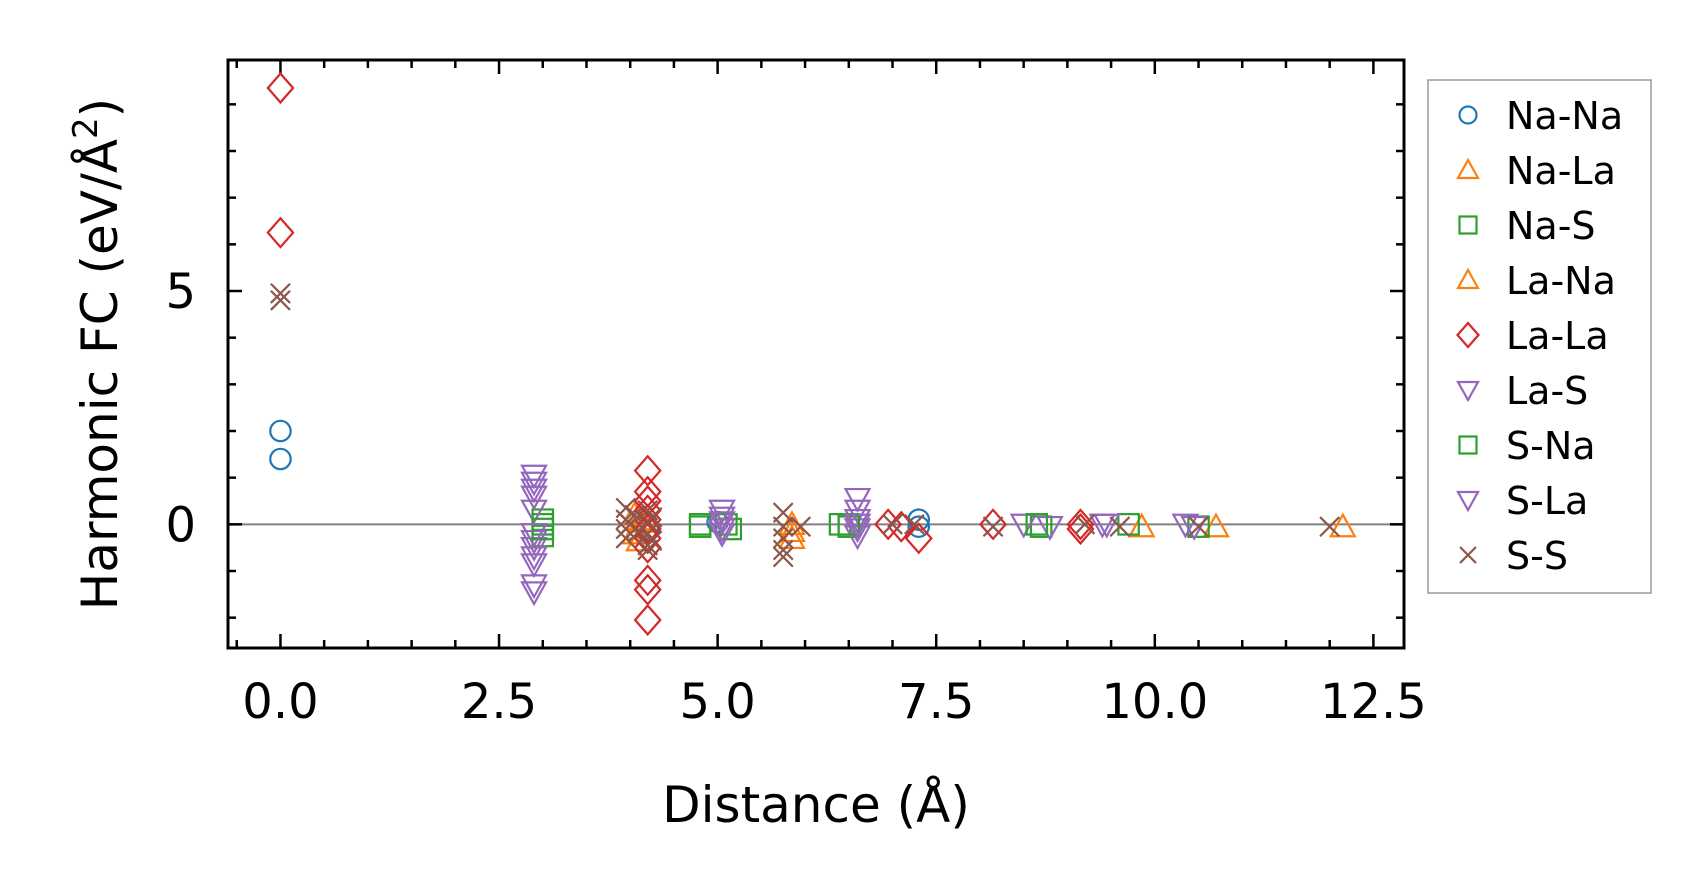 The image size is (1689, 883). Describe the element at coordinates (1557, 336) in the screenshot. I see `legend-label: La-La` at that location.